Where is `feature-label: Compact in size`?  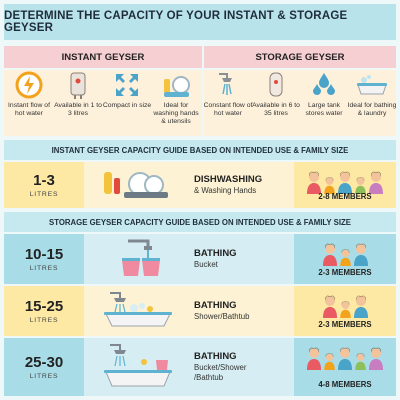
feature-label: Compact in size is located at coordinates (127, 105).